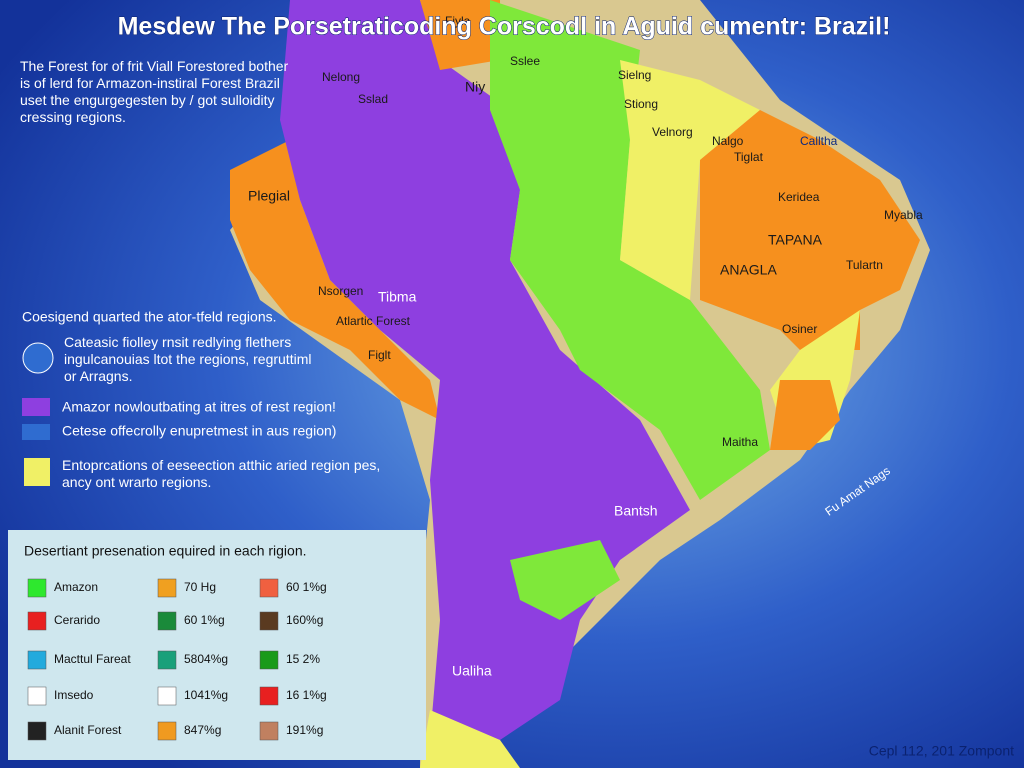  I want to click on map-label: Sslee, so click(525, 61).